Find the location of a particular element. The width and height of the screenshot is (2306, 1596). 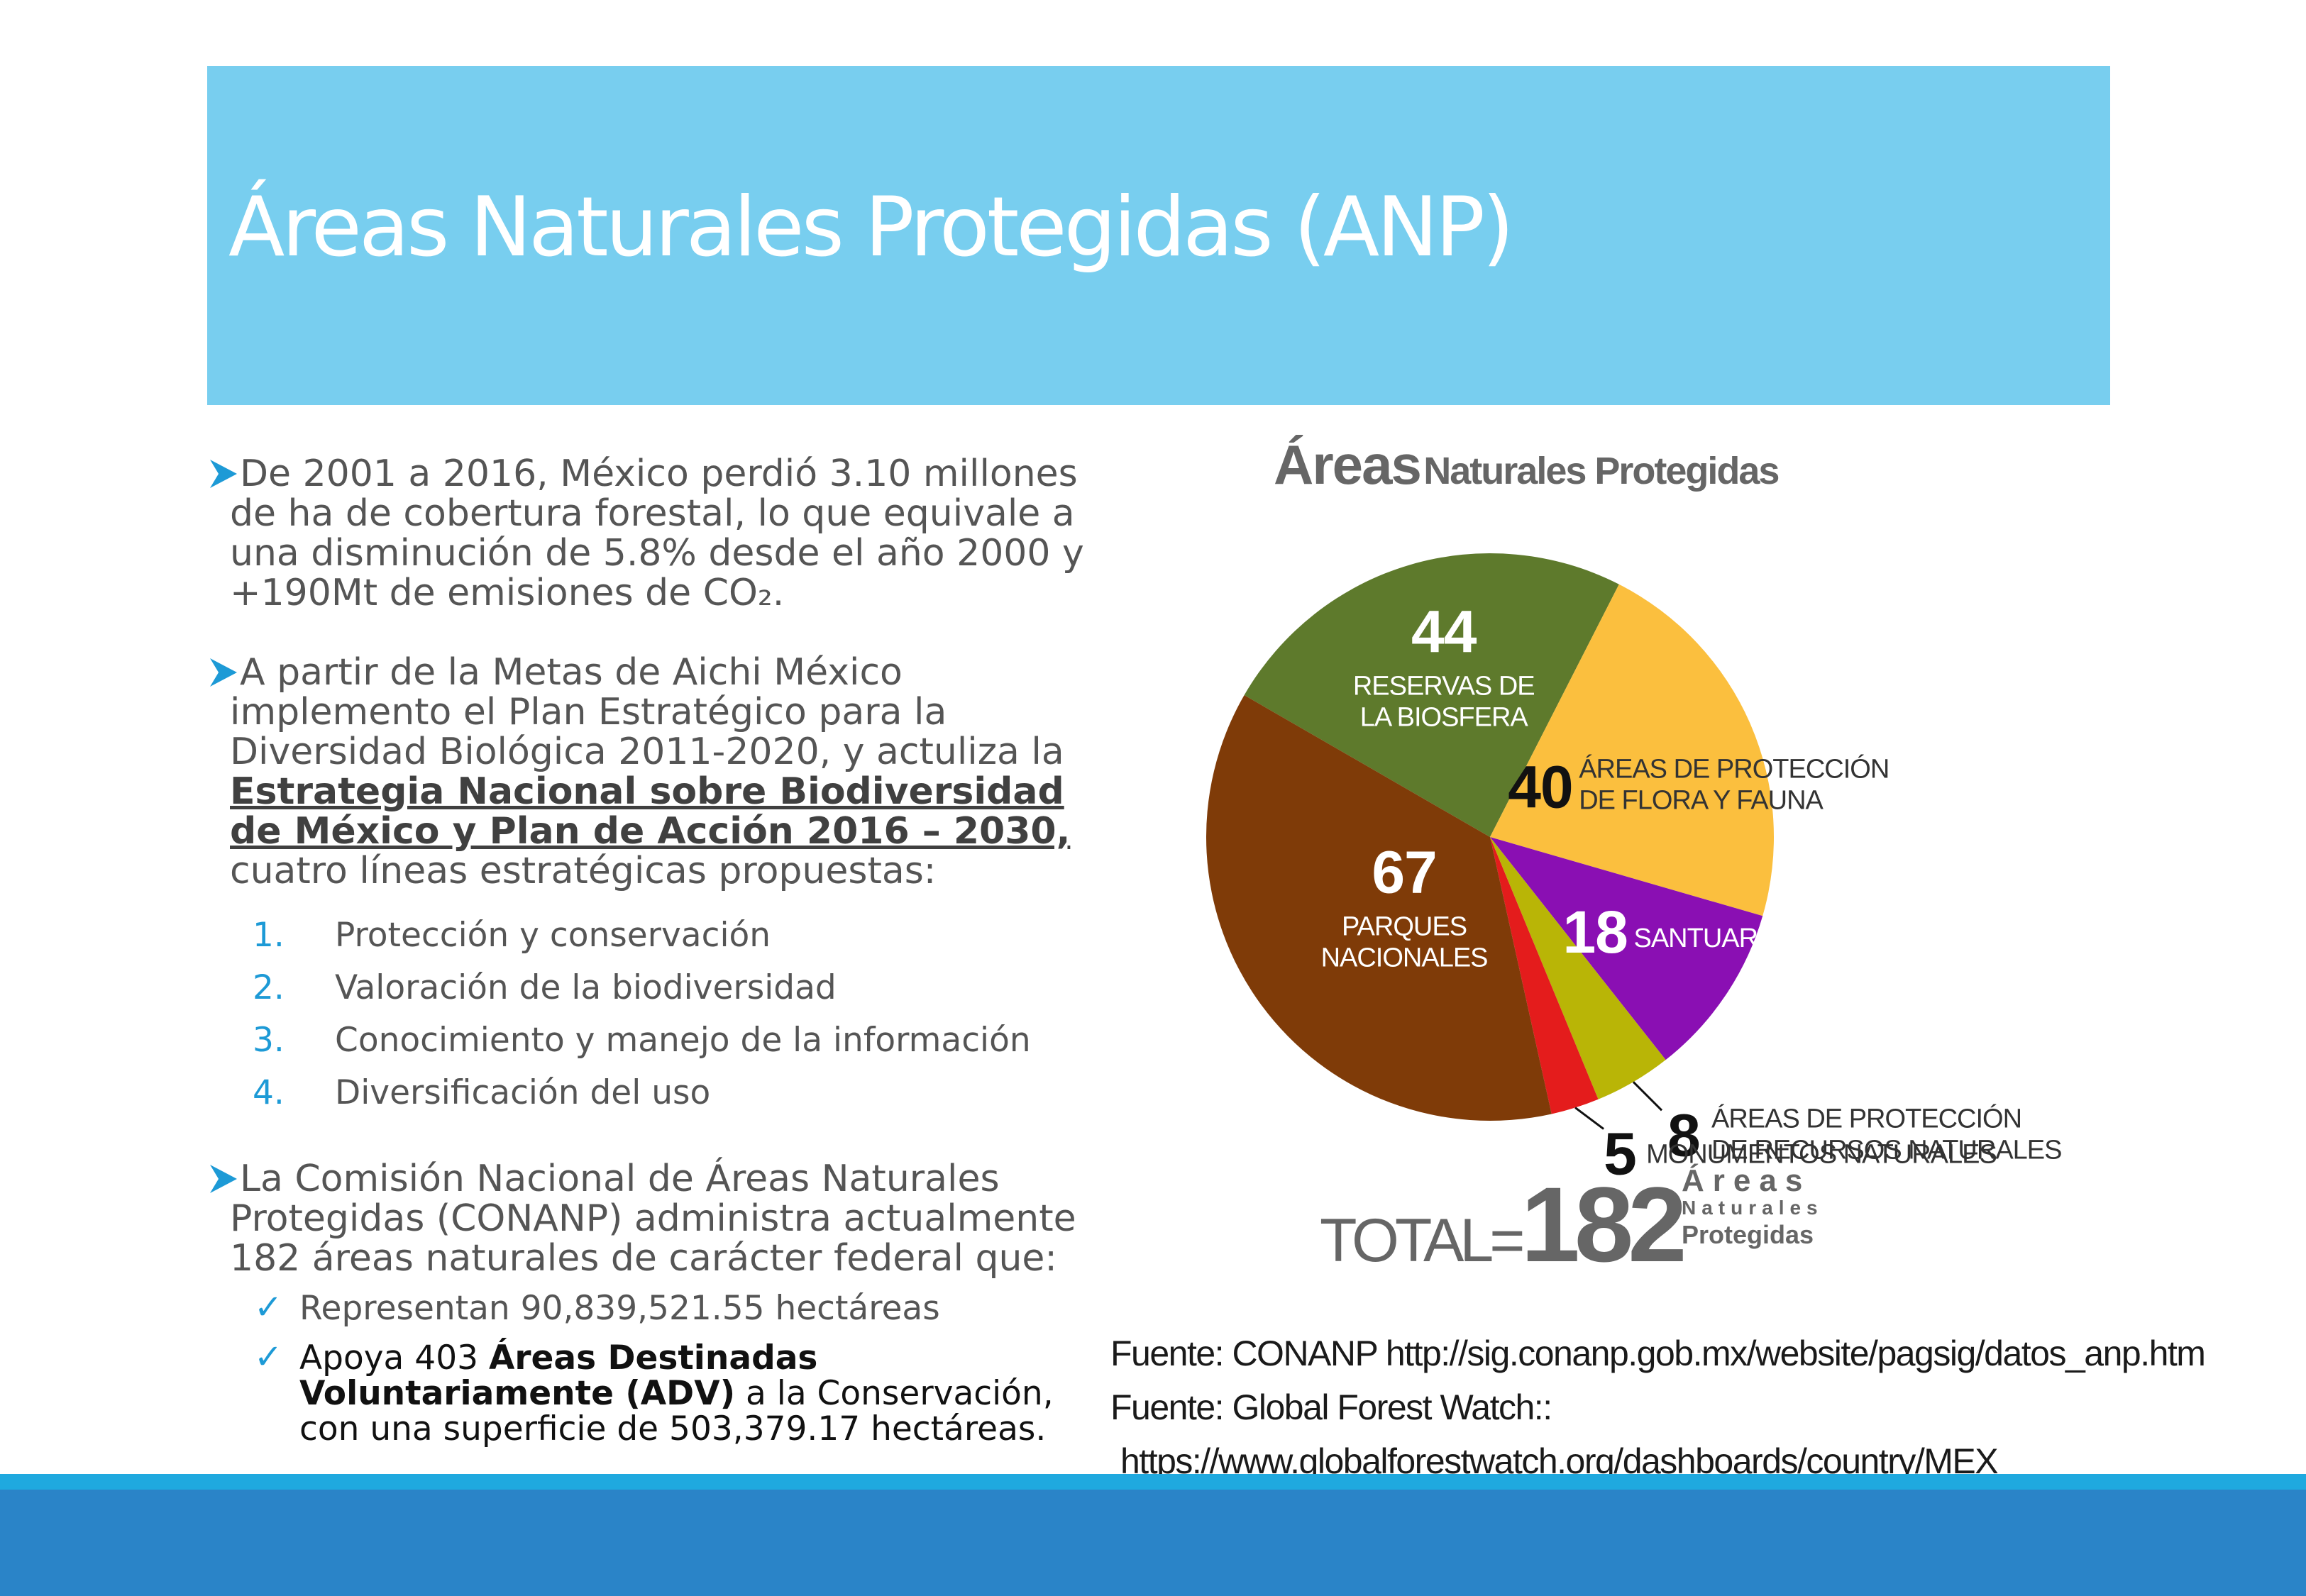

chart-title: Áreas Naturales Protegidas is located at coordinates (1527, 465).